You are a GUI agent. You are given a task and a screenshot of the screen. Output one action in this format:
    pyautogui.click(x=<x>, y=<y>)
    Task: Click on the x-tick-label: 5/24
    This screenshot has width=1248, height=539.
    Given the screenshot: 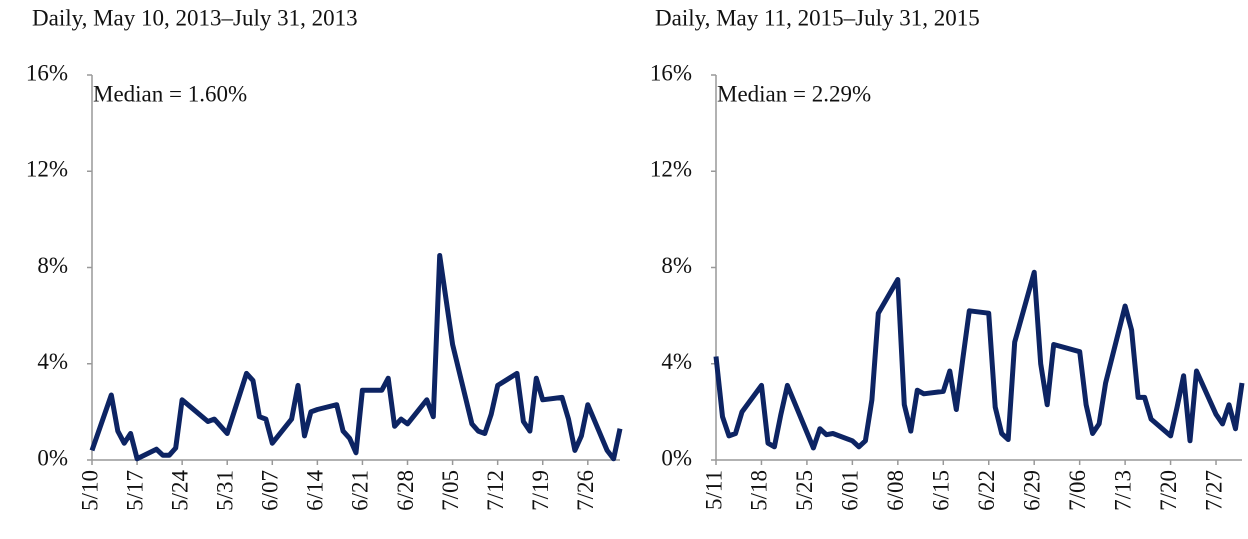 What is the action you would take?
    pyautogui.click(x=179, y=490)
    